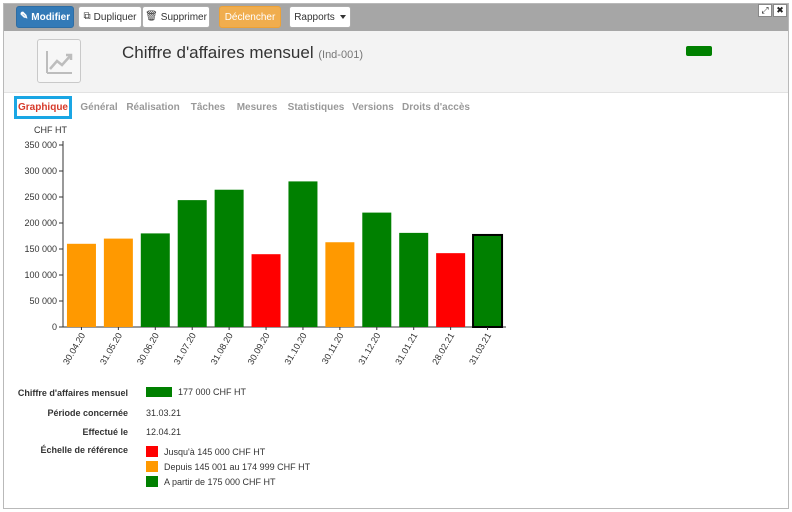 Image resolution: width=792 pixels, height=512 pixels. What do you see at coordinates (266, 290) in the screenshot?
I see `bar-30.09.20` at bounding box center [266, 290].